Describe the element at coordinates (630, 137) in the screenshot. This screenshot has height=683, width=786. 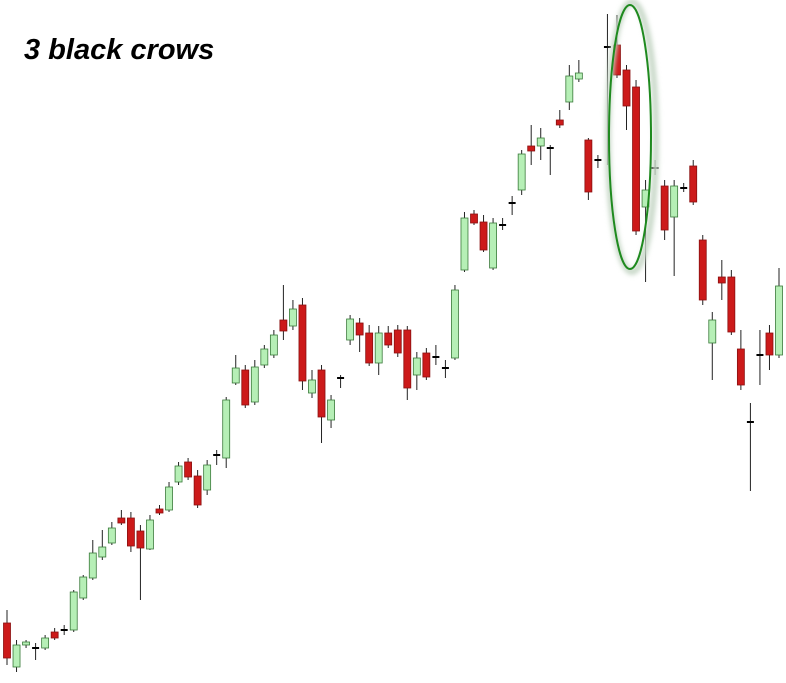
I see `highlight-ellipse` at that location.